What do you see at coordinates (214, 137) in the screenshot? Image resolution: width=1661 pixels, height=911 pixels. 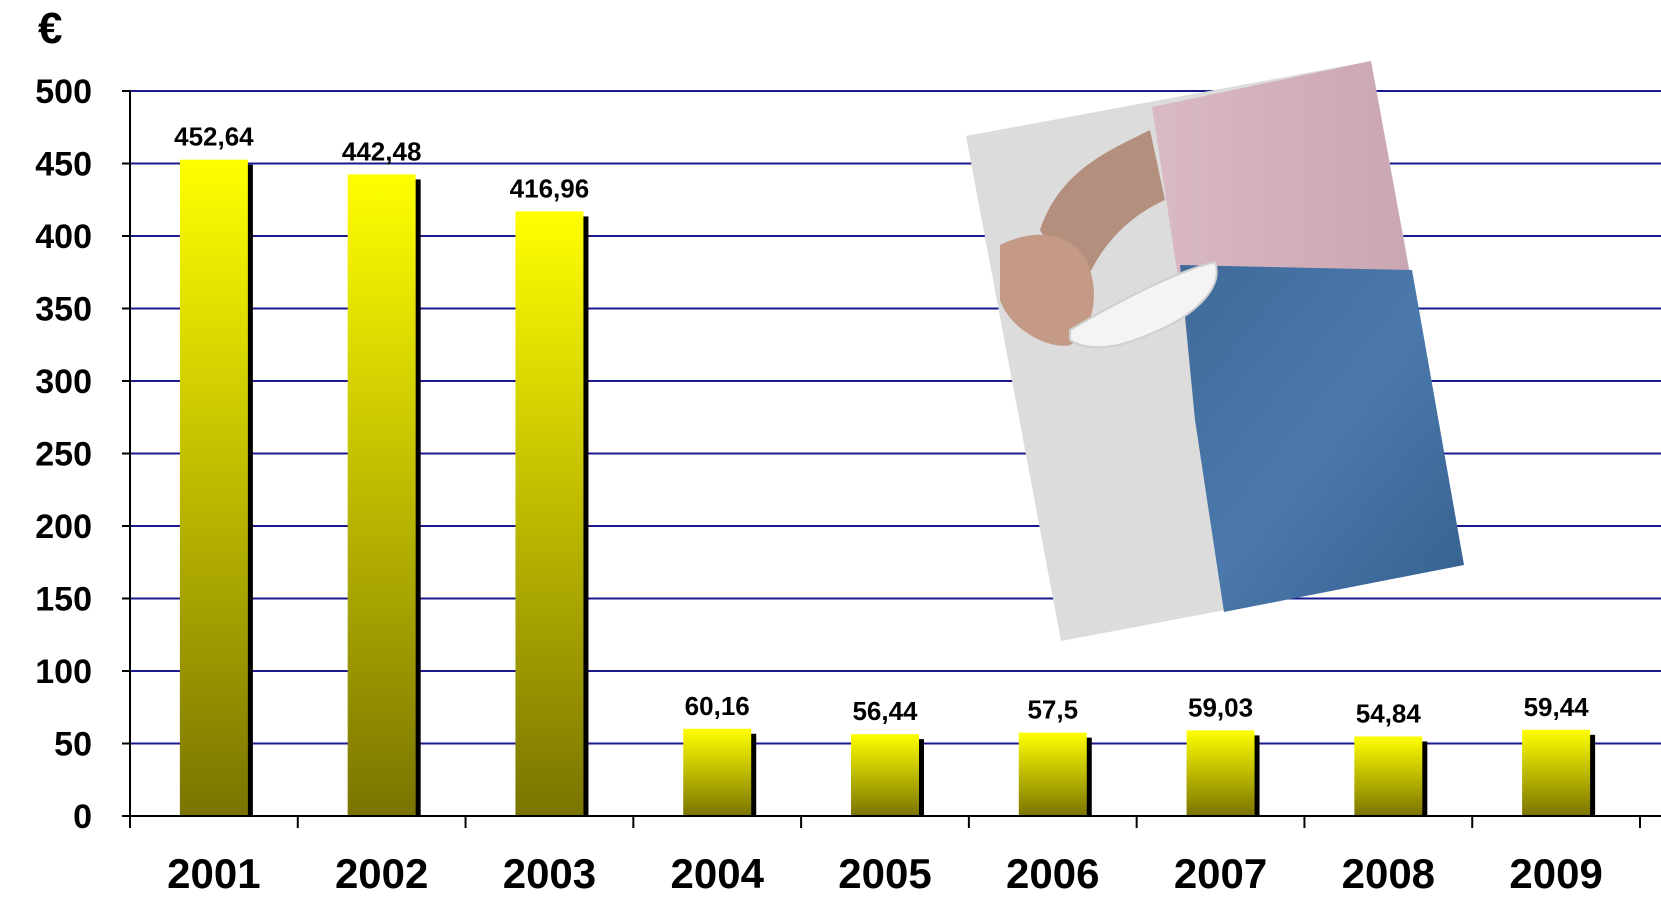 I see `data-label: 452,64` at bounding box center [214, 137].